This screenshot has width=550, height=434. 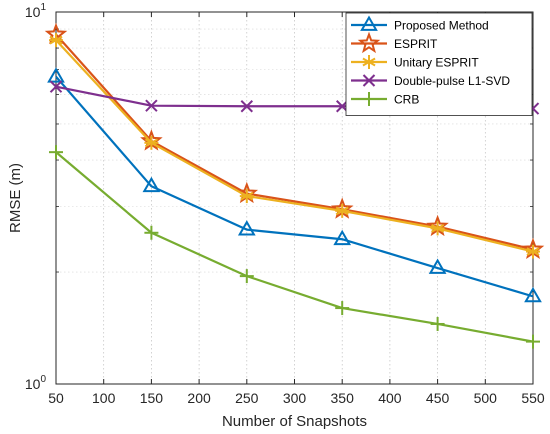 I want to click on legend-entry: Proposed Method, so click(x=420, y=24).